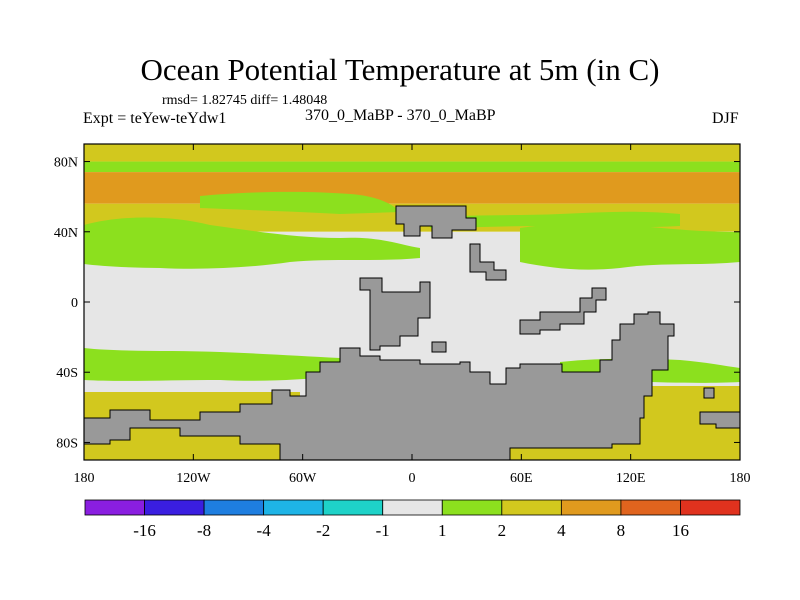  Describe the element at coordinates (264, 530) in the screenshot. I see `colorbar-label: -4` at that location.